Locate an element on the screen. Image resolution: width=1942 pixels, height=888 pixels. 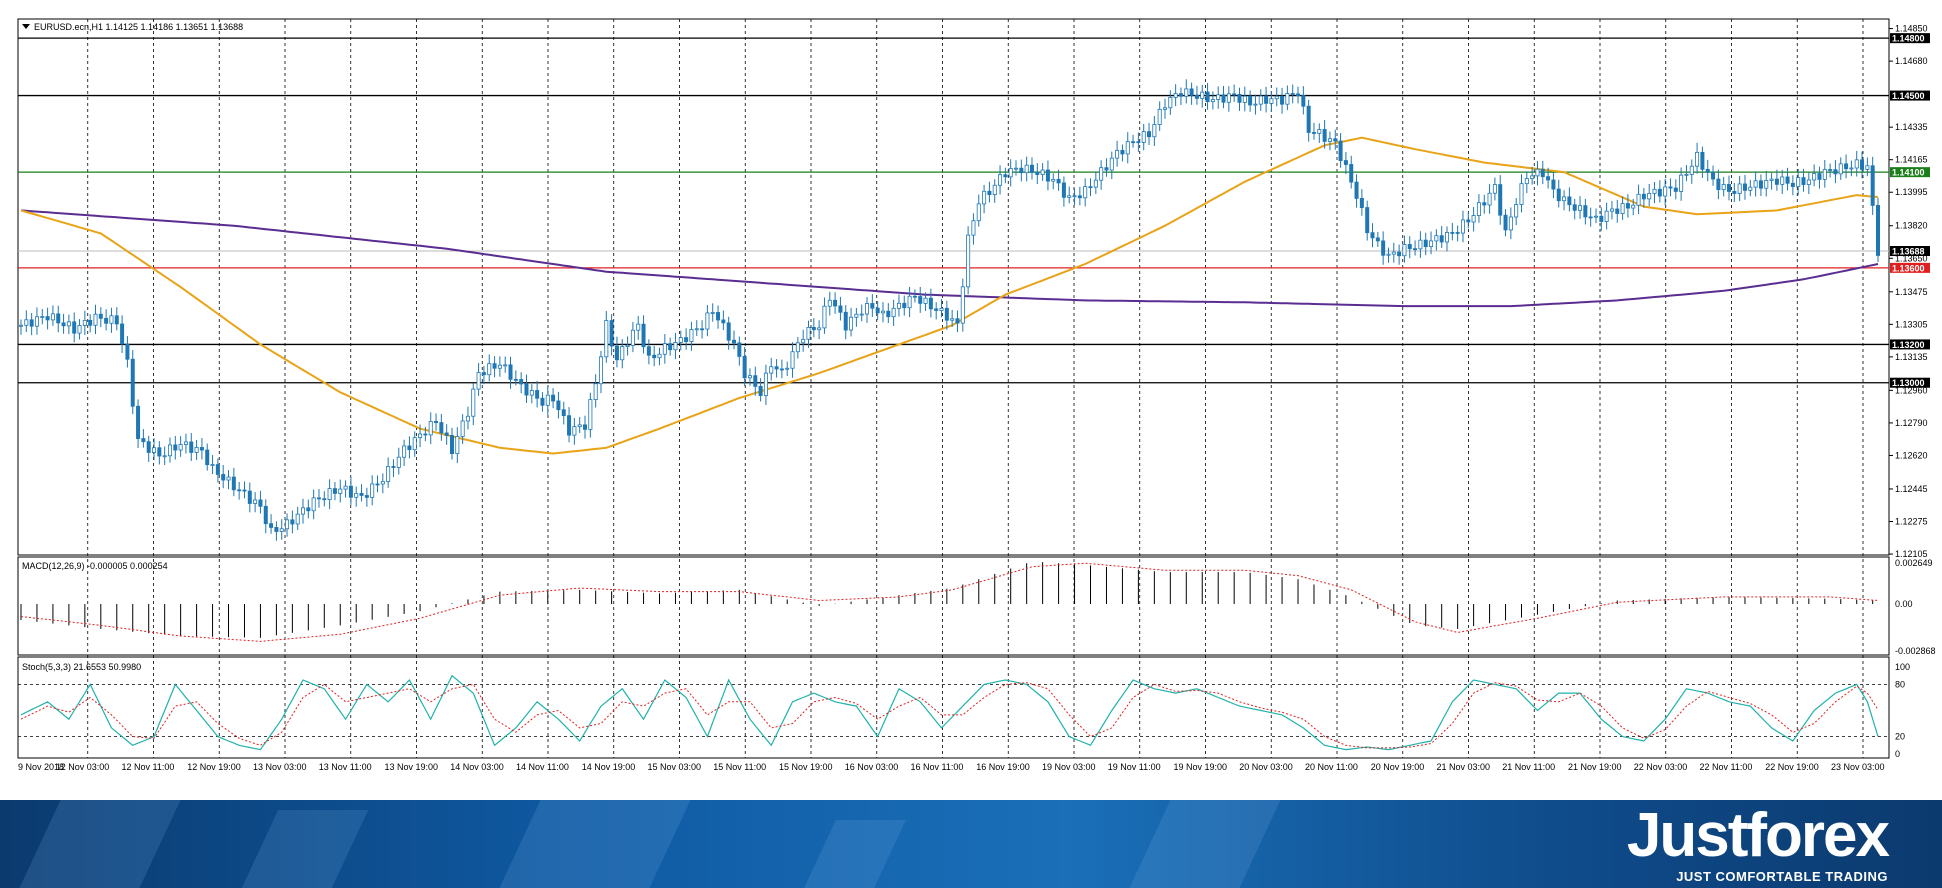
y-tick-label: 1.12790 is located at coordinates (1911, 423).